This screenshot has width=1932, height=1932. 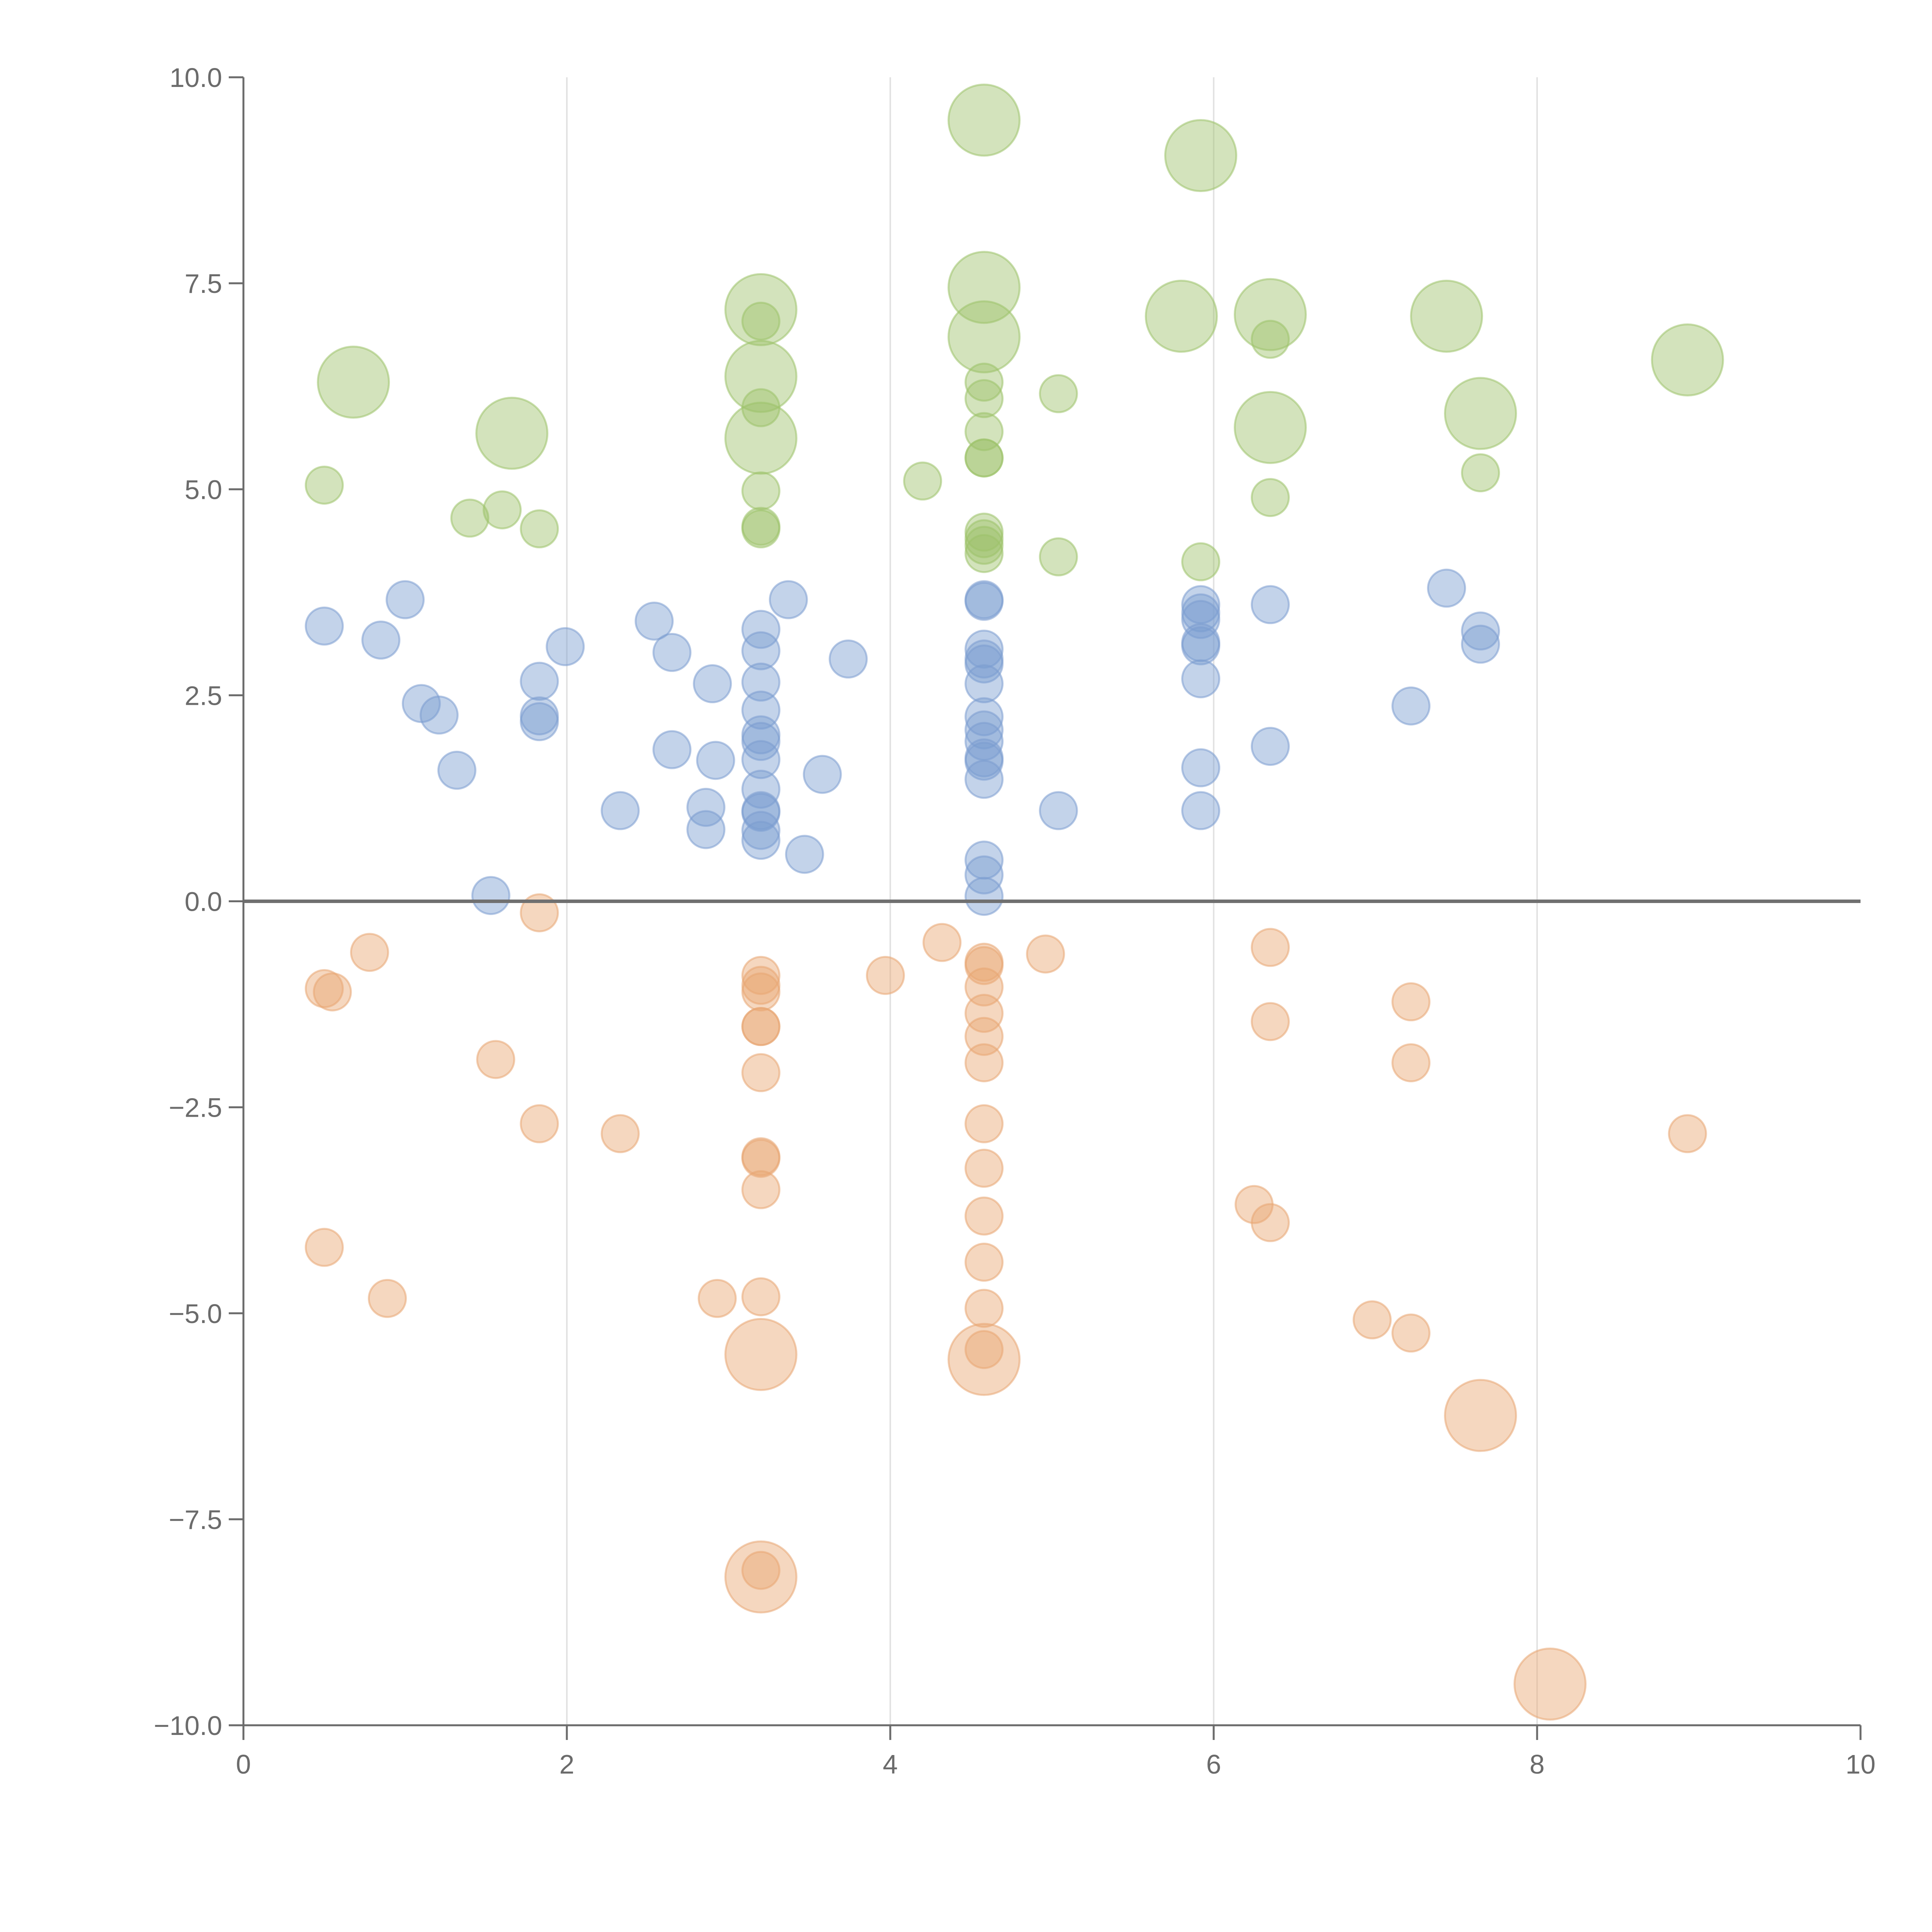 I want to click on y-tick-label: 0.0, so click(x=204, y=902).